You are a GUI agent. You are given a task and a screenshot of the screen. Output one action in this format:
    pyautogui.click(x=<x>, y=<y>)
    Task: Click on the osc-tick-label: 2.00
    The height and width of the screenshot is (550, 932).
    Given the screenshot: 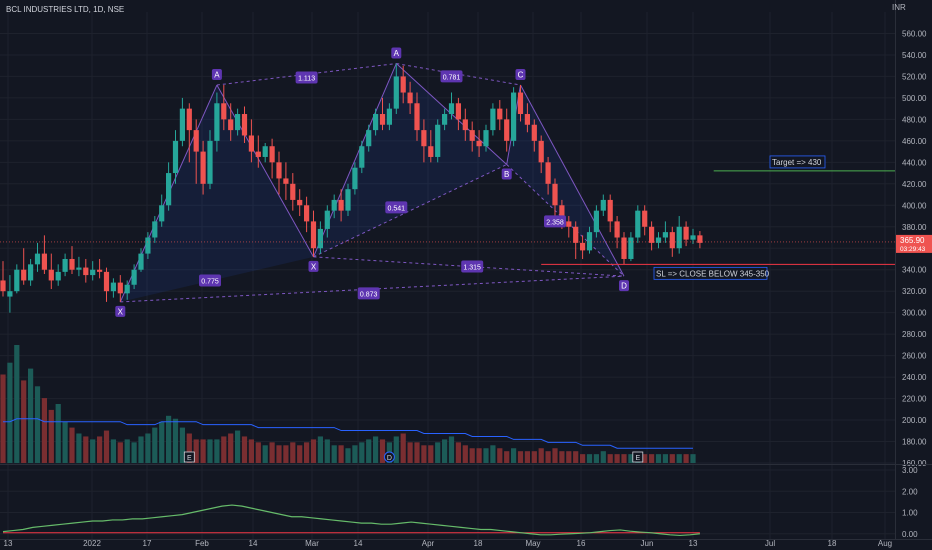 What is the action you would take?
    pyautogui.click(x=910, y=491)
    